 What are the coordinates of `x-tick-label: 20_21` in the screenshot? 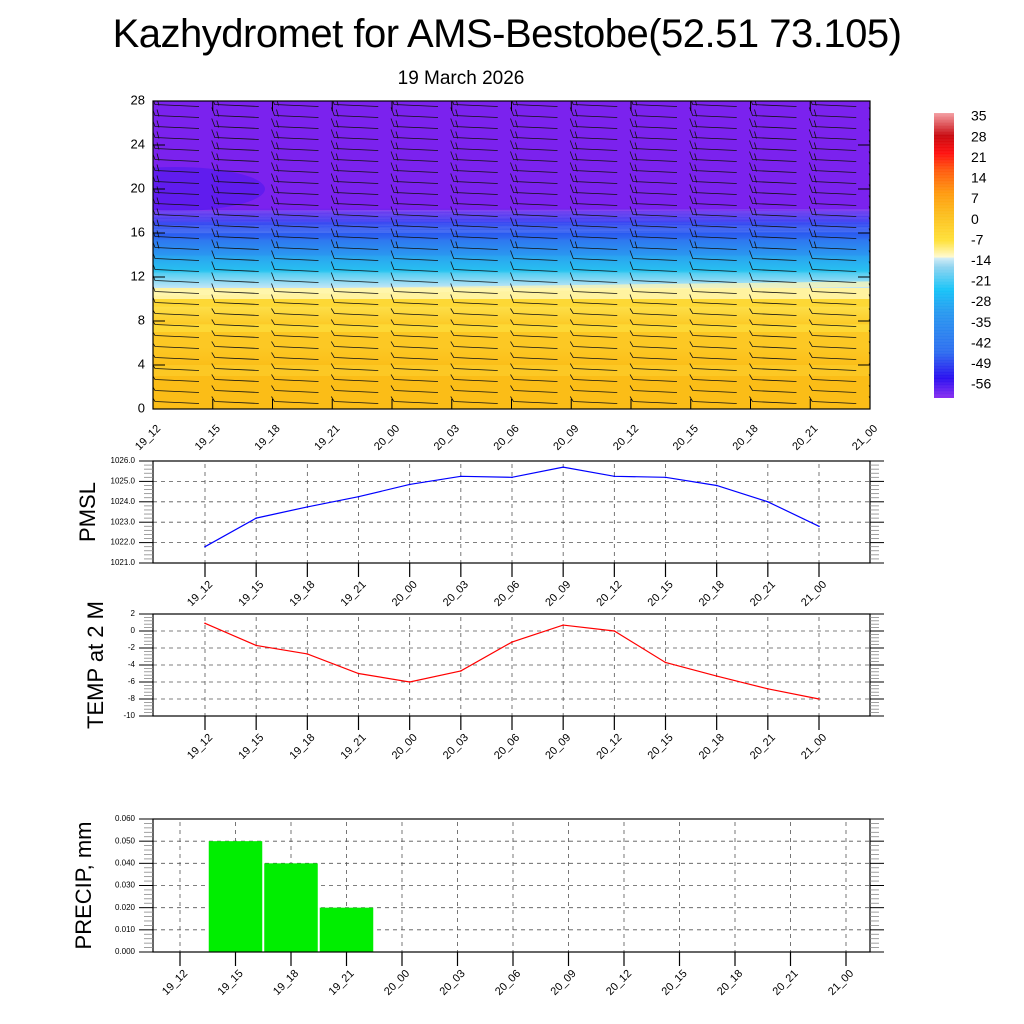 It's located at (786, 983).